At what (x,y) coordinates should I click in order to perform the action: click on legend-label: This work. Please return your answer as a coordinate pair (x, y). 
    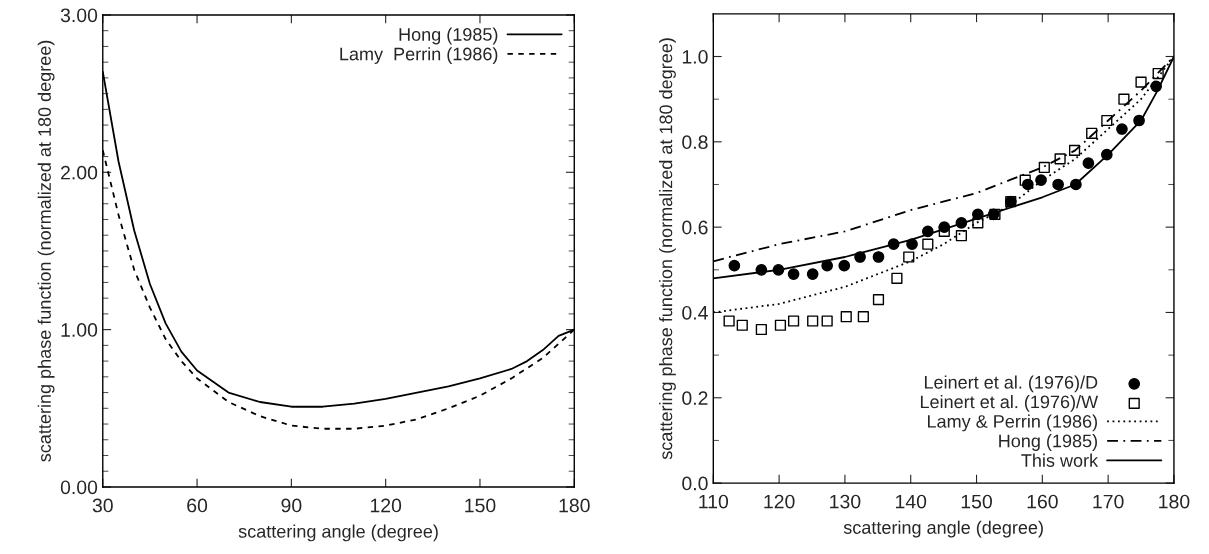
    Looking at the image, I should click on (1060, 460).